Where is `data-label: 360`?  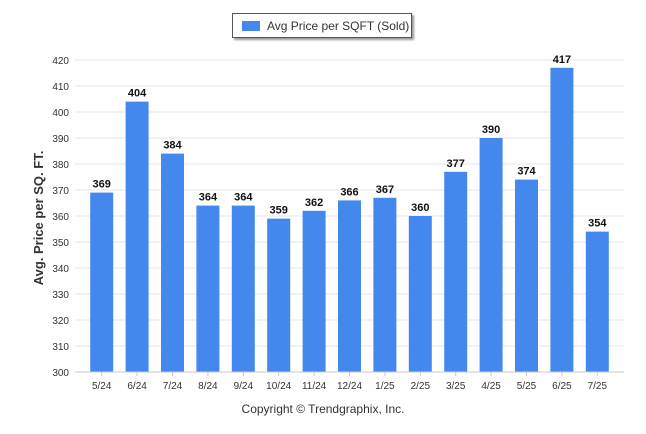 data-label: 360 is located at coordinates (420, 208).